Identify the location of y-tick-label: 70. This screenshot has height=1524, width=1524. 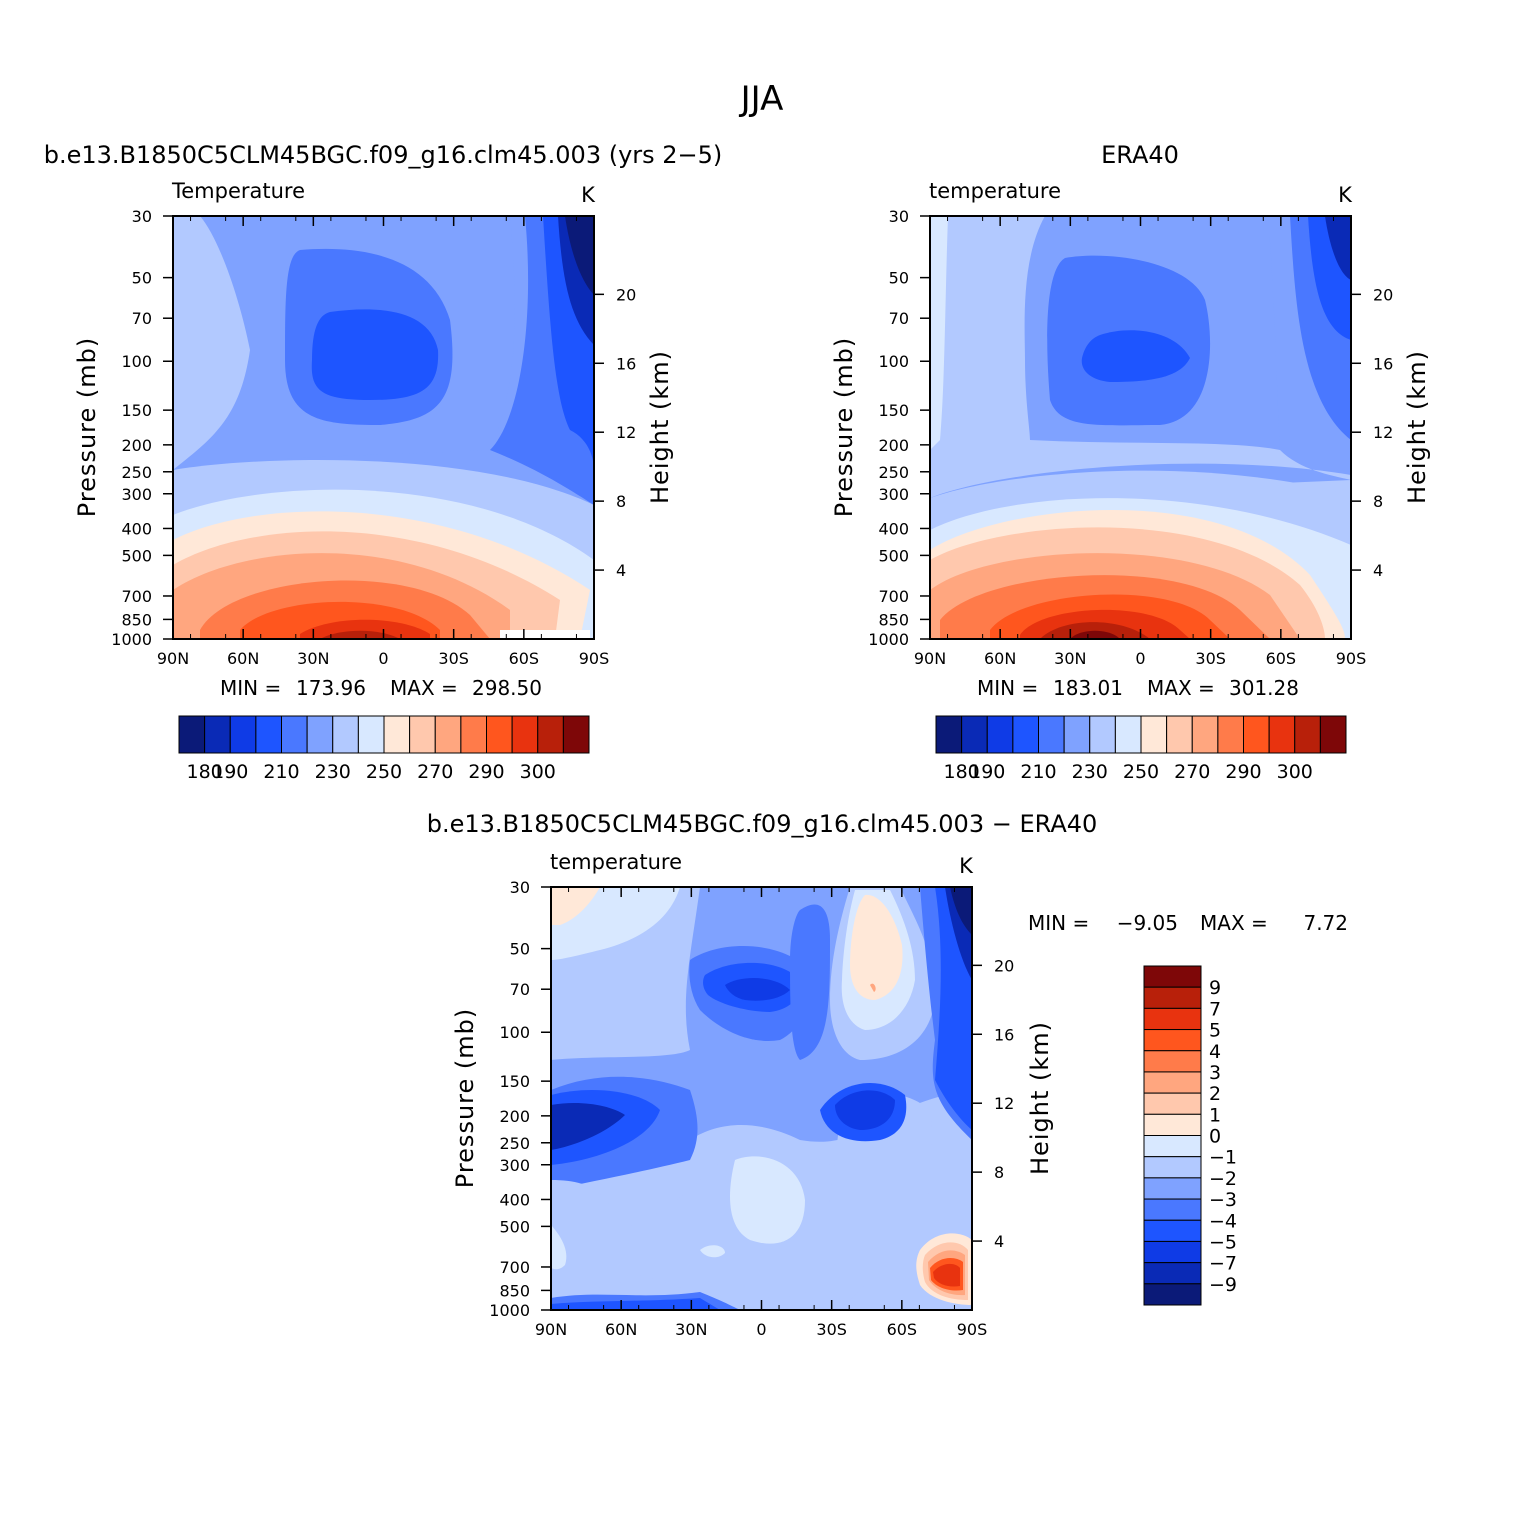
(520, 989).